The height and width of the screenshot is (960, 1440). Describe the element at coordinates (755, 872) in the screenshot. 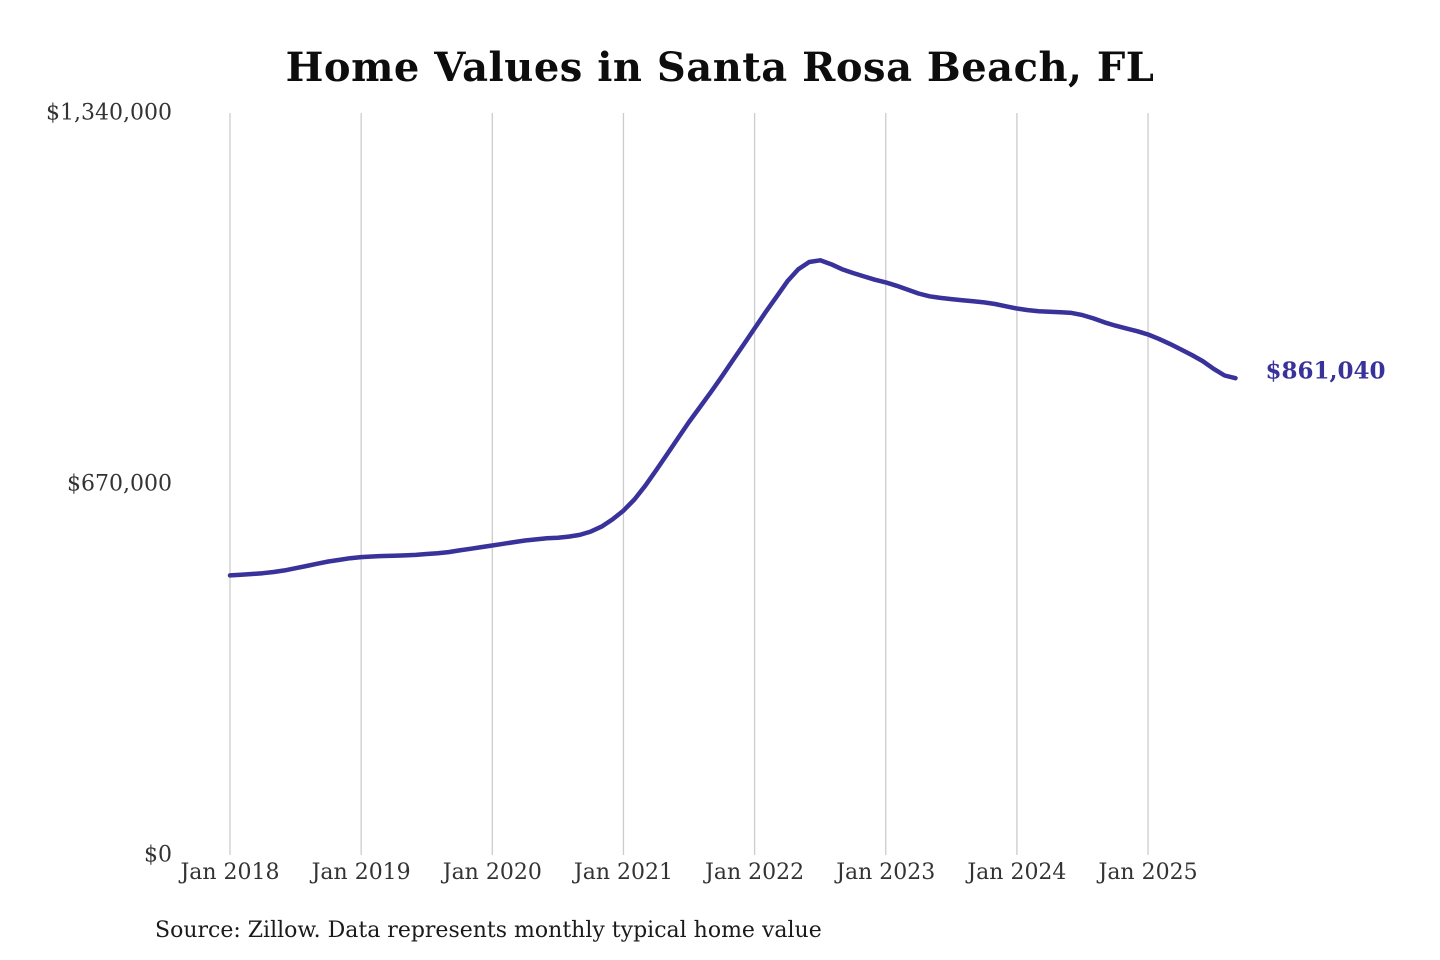

I see `x-tick-label: Jan 2022` at that location.